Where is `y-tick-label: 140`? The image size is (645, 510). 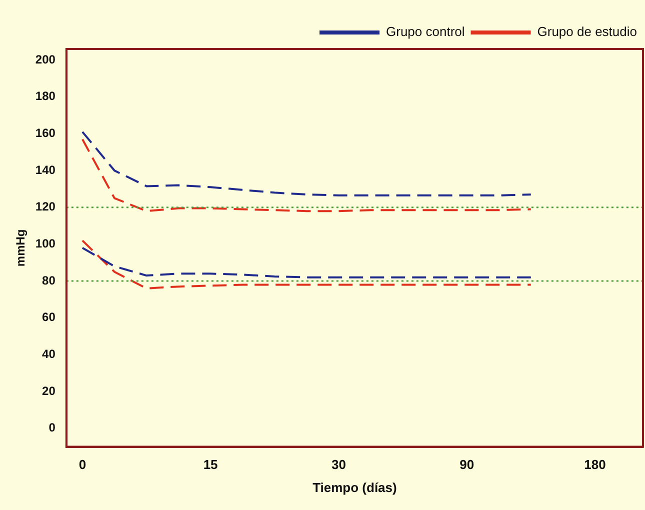 y-tick-label: 140 is located at coordinates (45, 169).